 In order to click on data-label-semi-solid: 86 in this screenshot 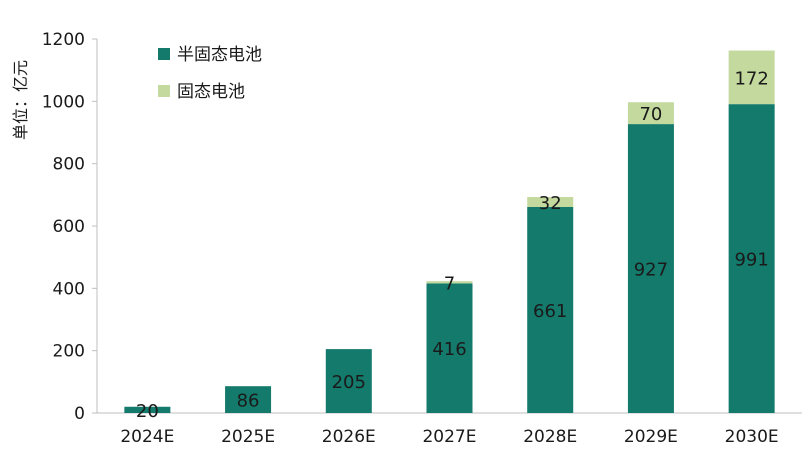, I will do `click(248, 401)`.